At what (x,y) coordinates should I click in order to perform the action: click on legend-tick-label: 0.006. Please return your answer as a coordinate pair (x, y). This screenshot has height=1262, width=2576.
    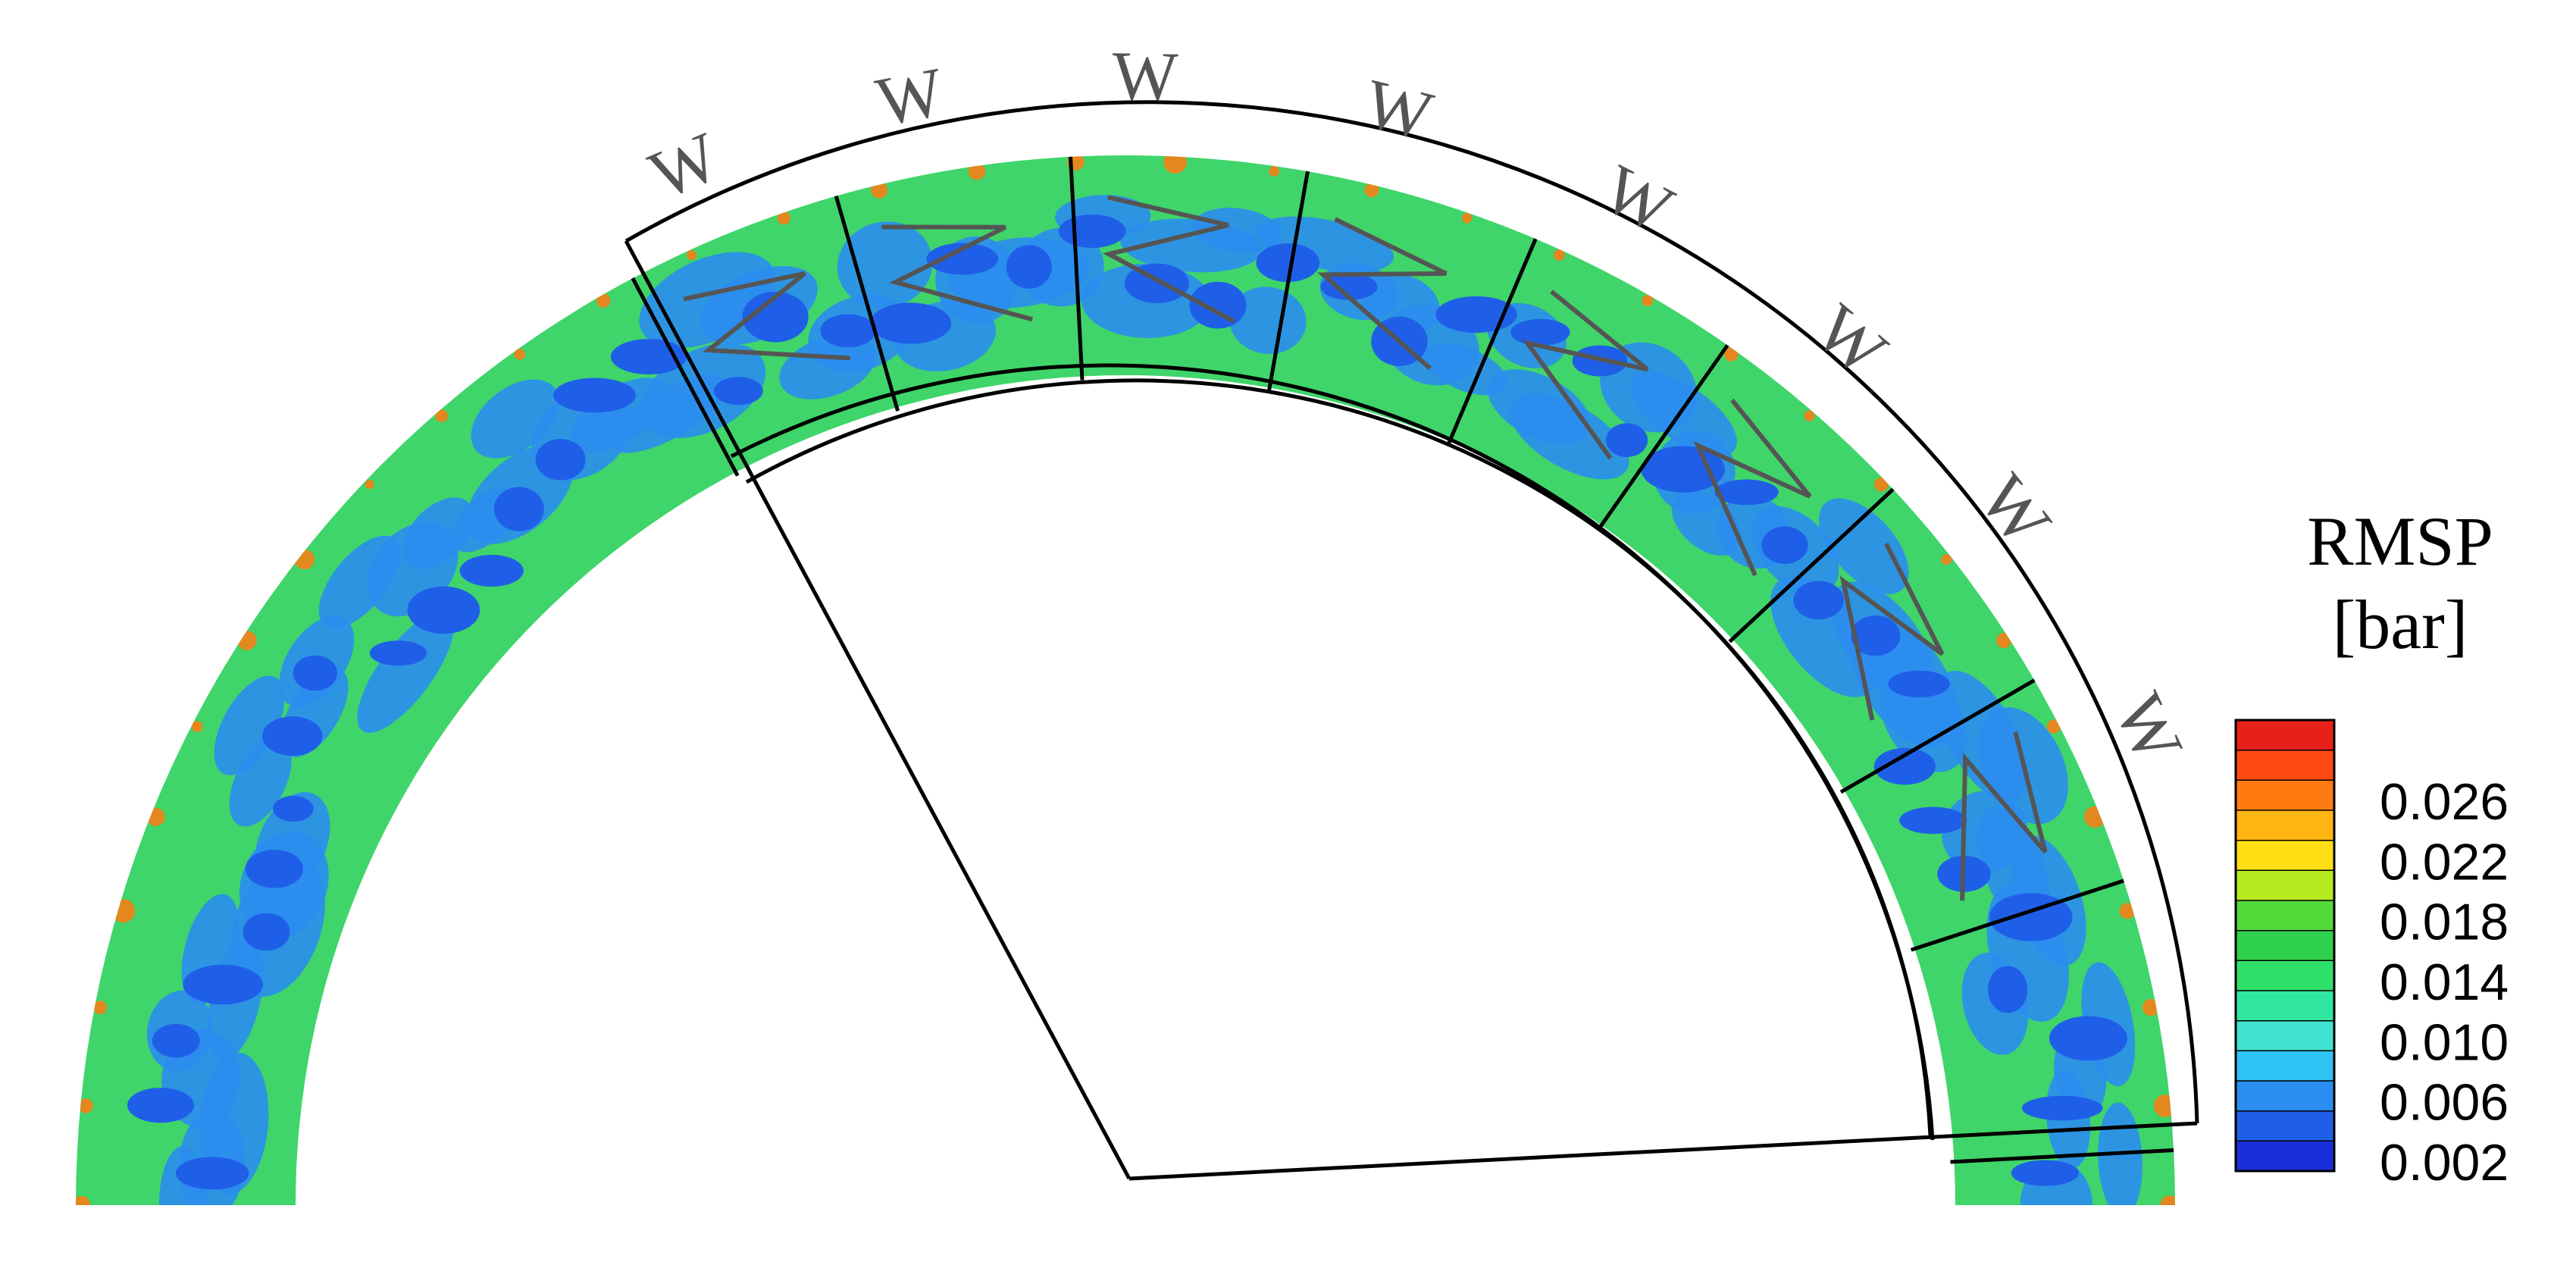
    Looking at the image, I should click on (2444, 1103).